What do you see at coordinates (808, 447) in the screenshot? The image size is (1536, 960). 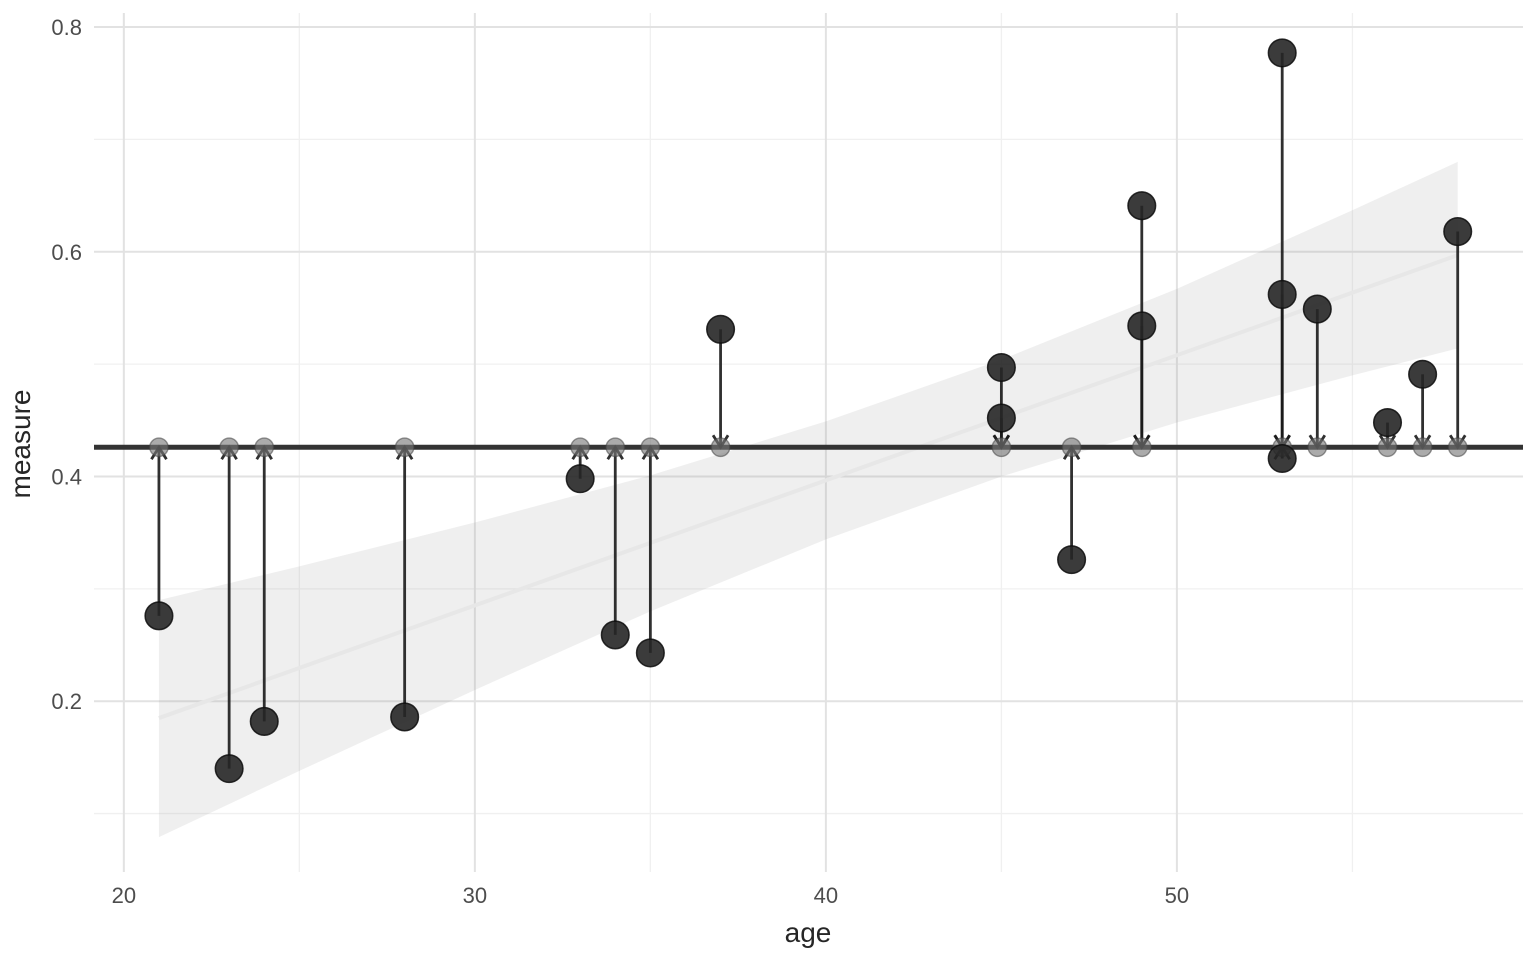 I see `fitted-points-layer` at bounding box center [808, 447].